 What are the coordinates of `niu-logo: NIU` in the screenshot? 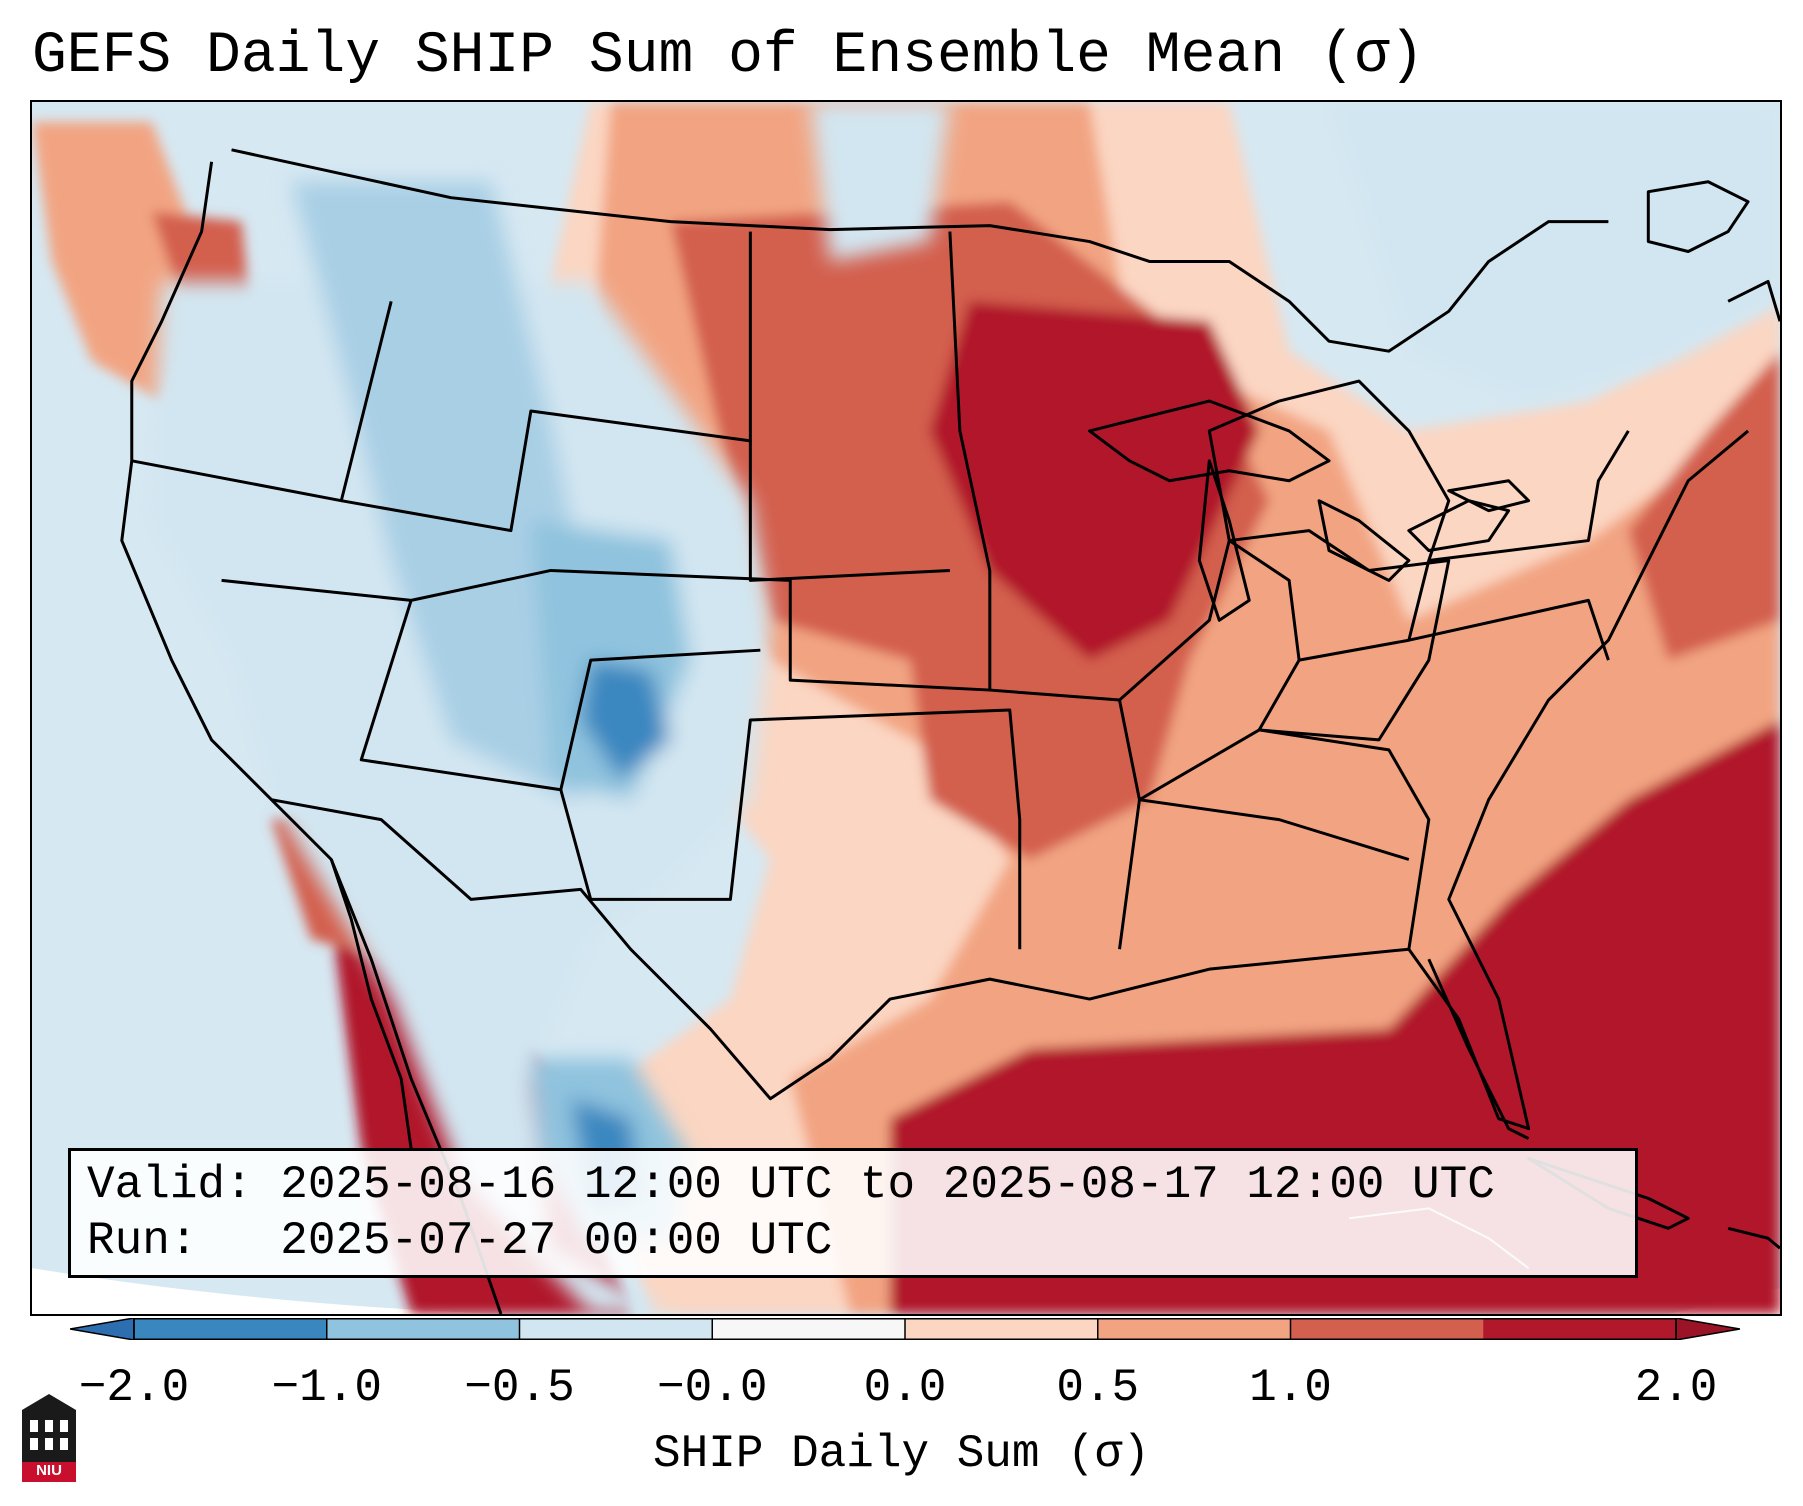 It's located at (49, 1440).